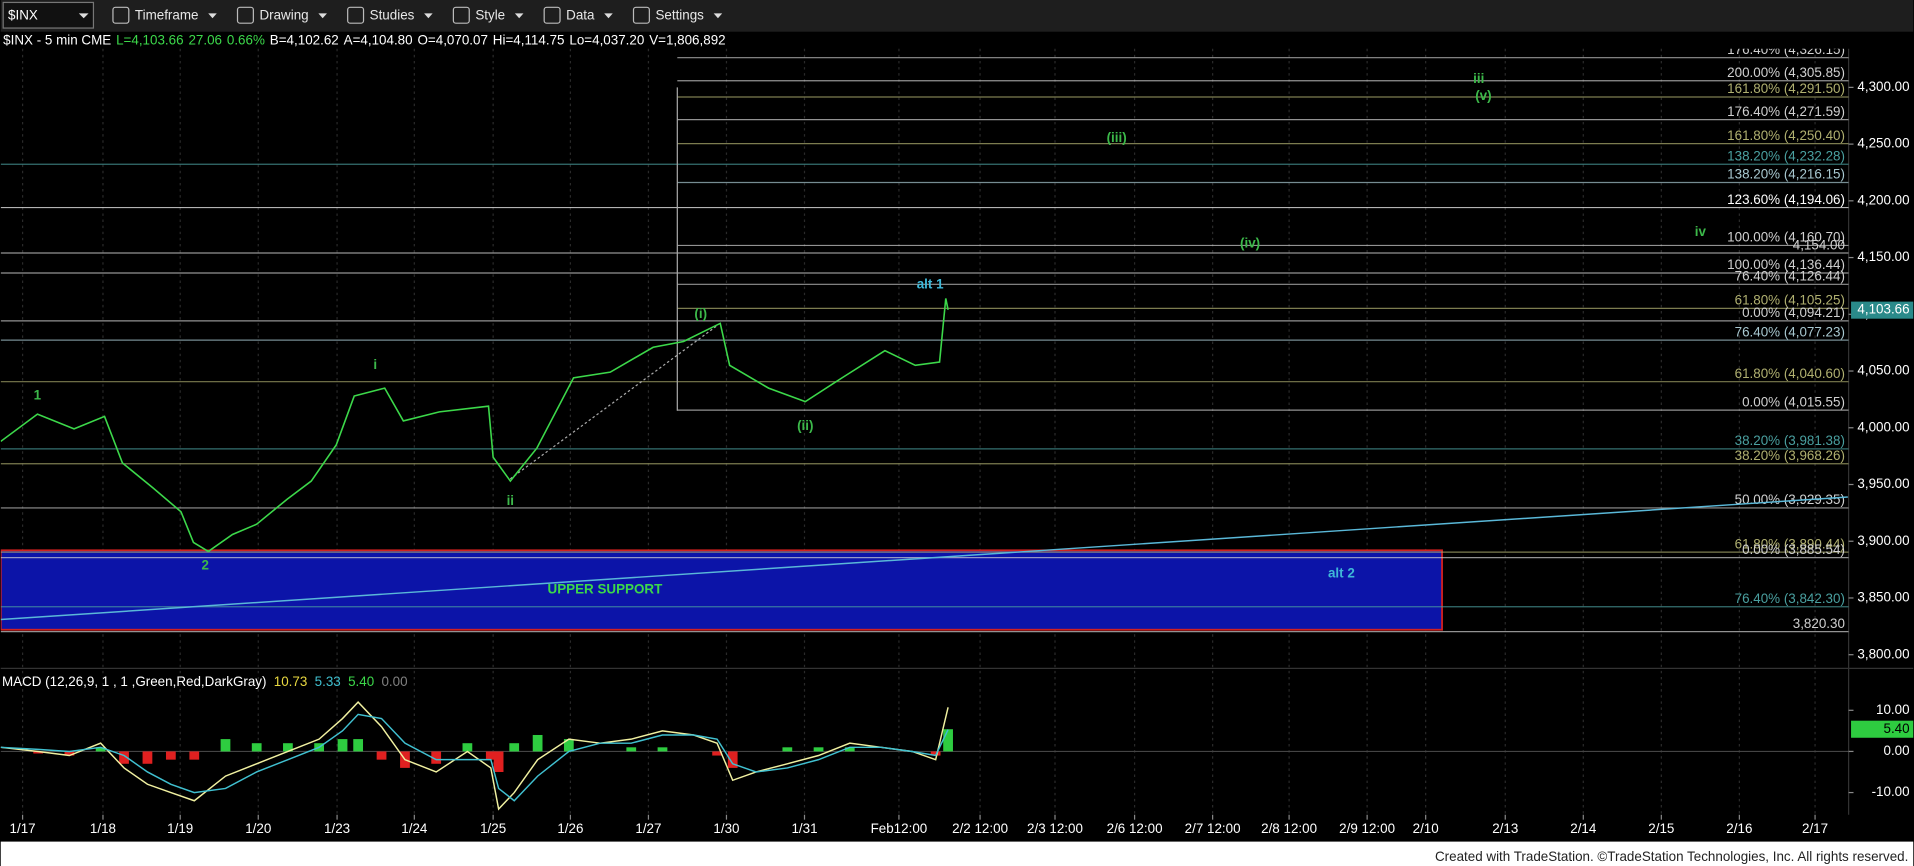 This screenshot has height=866, width=1914. I want to click on support-label: UPPER SUPPORT, so click(606, 589).